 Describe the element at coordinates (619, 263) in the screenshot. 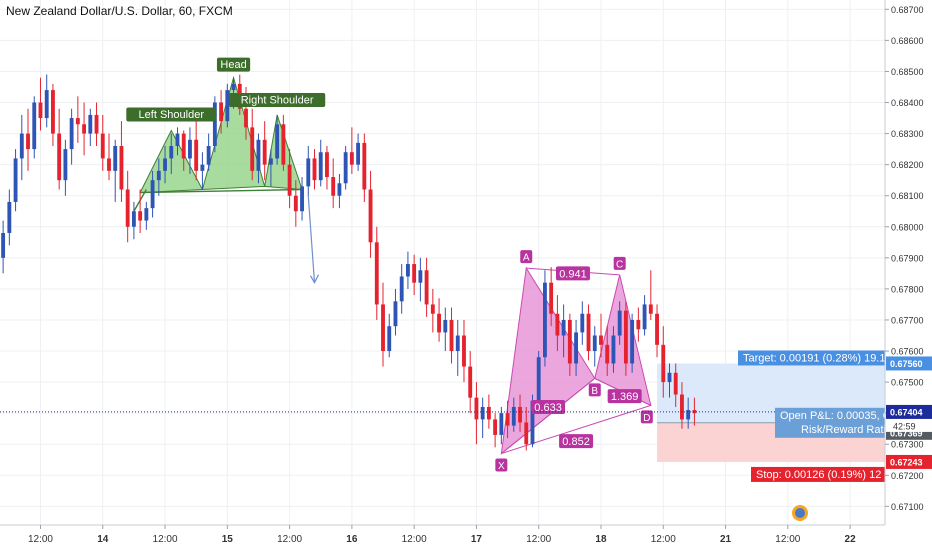

I see `point-c-bg` at that location.